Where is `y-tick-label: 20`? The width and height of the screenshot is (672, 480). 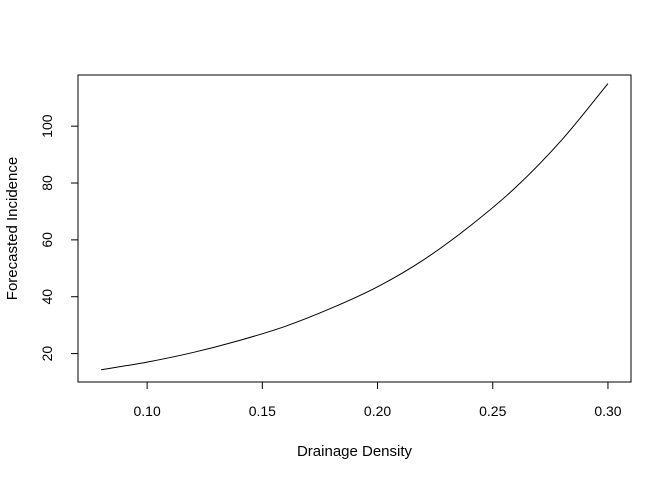
y-tick-label: 20 is located at coordinates (47, 354).